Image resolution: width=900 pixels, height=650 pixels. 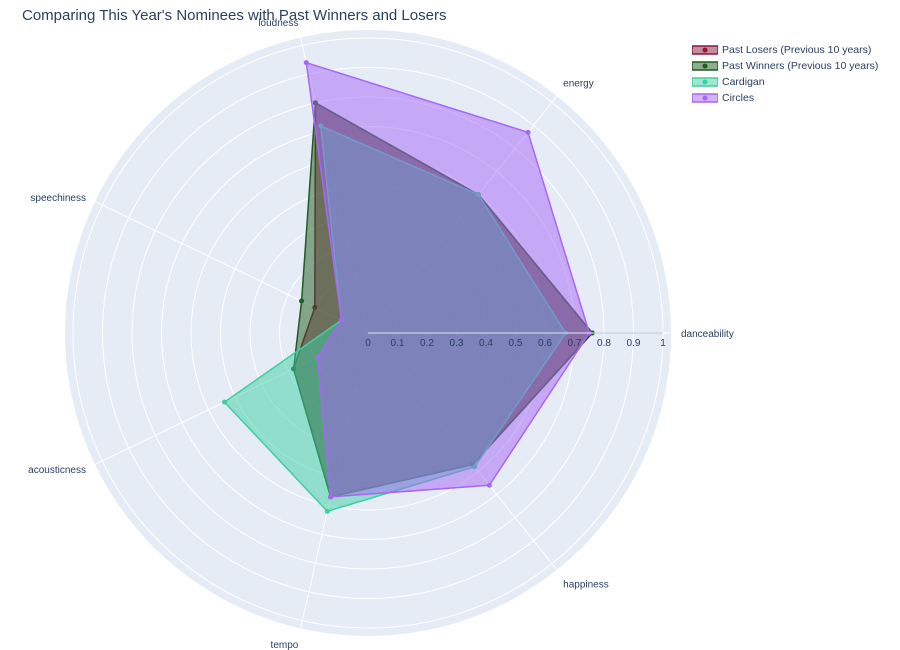 I want to click on legend-item: Past Losers (Previous 10 years), so click(x=785, y=50).